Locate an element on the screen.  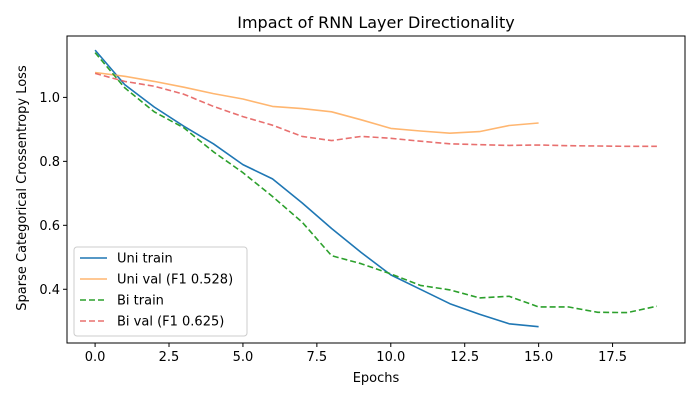
x-tick-label: 15.0 is located at coordinates (538, 357).